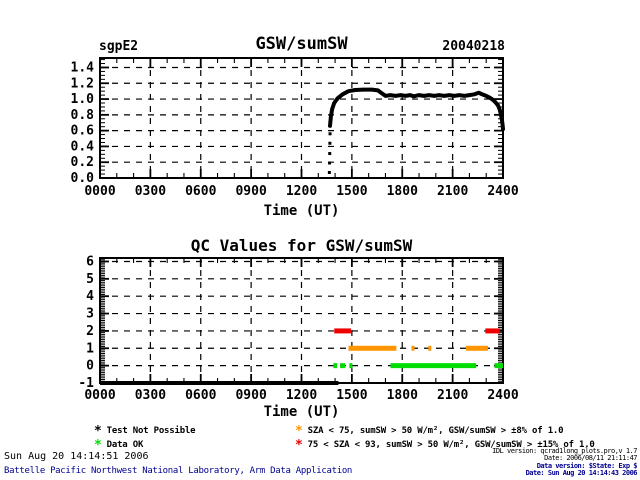  Describe the element at coordinates (301, 245) in the screenshot. I see `qc-chart-title: QC Values for GSW/sumSW` at that location.